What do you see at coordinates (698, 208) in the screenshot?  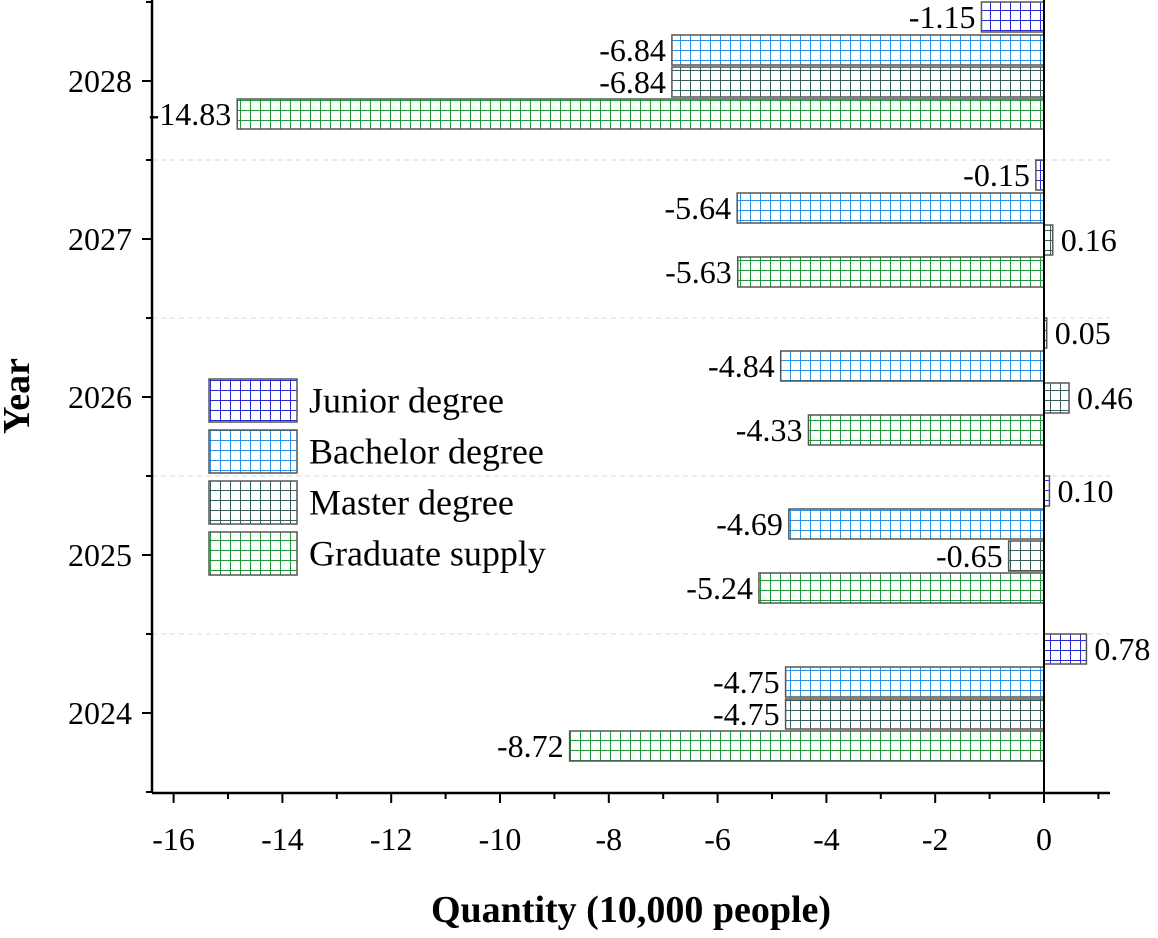 I see `data-label: -5.64` at bounding box center [698, 208].